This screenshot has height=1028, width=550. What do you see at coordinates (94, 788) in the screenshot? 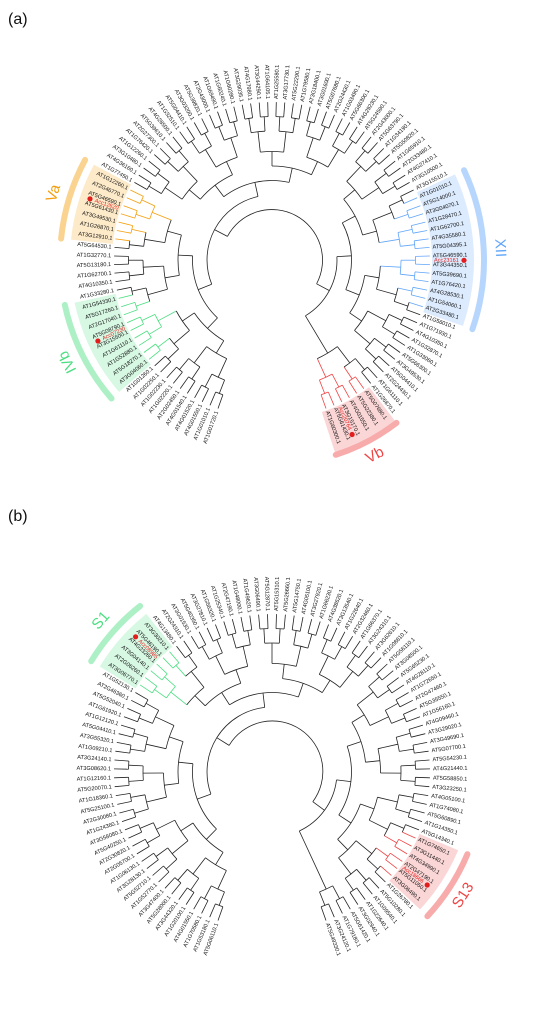
I see `tip-label: AT5G20070.1` at bounding box center [94, 788].